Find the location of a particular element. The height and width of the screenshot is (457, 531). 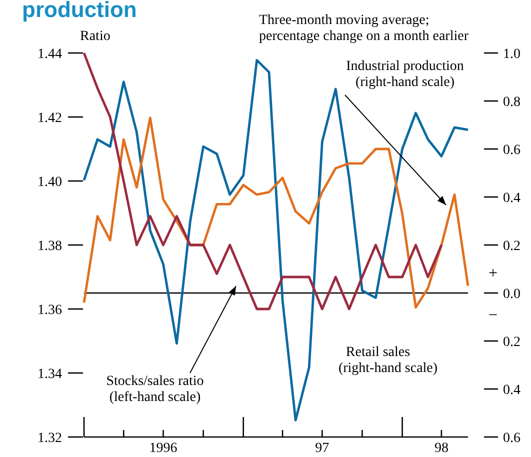

text: Retail sales (right-hand scale) is located at coordinates (388, 360).